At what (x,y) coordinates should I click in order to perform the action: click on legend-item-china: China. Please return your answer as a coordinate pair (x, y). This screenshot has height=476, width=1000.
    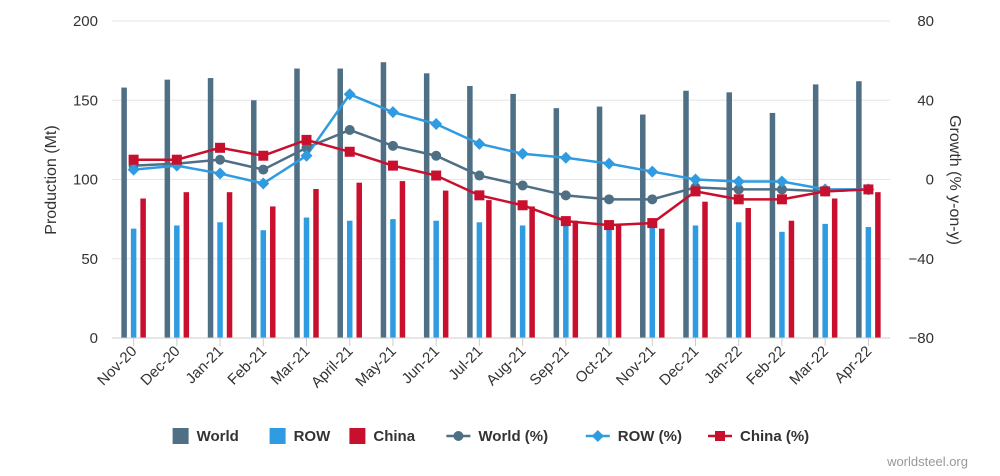
    Looking at the image, I should click on (382, 436).